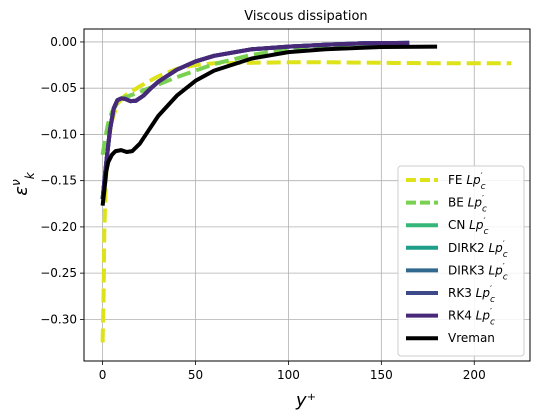 Image resolution: width=540 pixels, height=419 pixels. What do you see at coordinates (195, 375) in the screenshot?
I see `x-tick-label: 50` at bounding box center [195, 375].